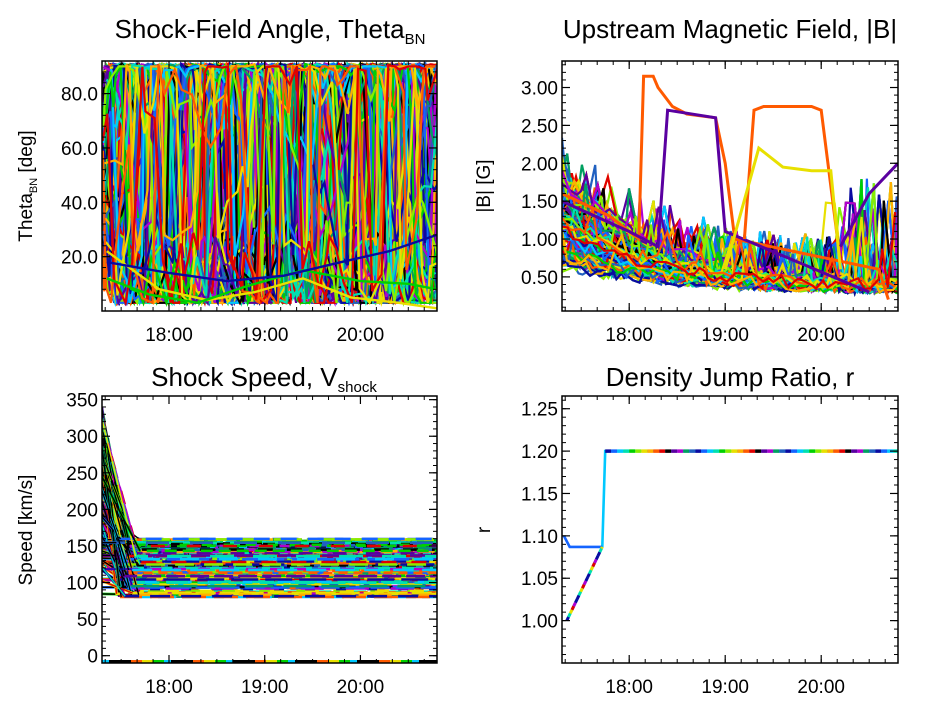  Describe the element at coordinates (82, 401) in the screenshot. I see `y-tick-label: 350` at that location.